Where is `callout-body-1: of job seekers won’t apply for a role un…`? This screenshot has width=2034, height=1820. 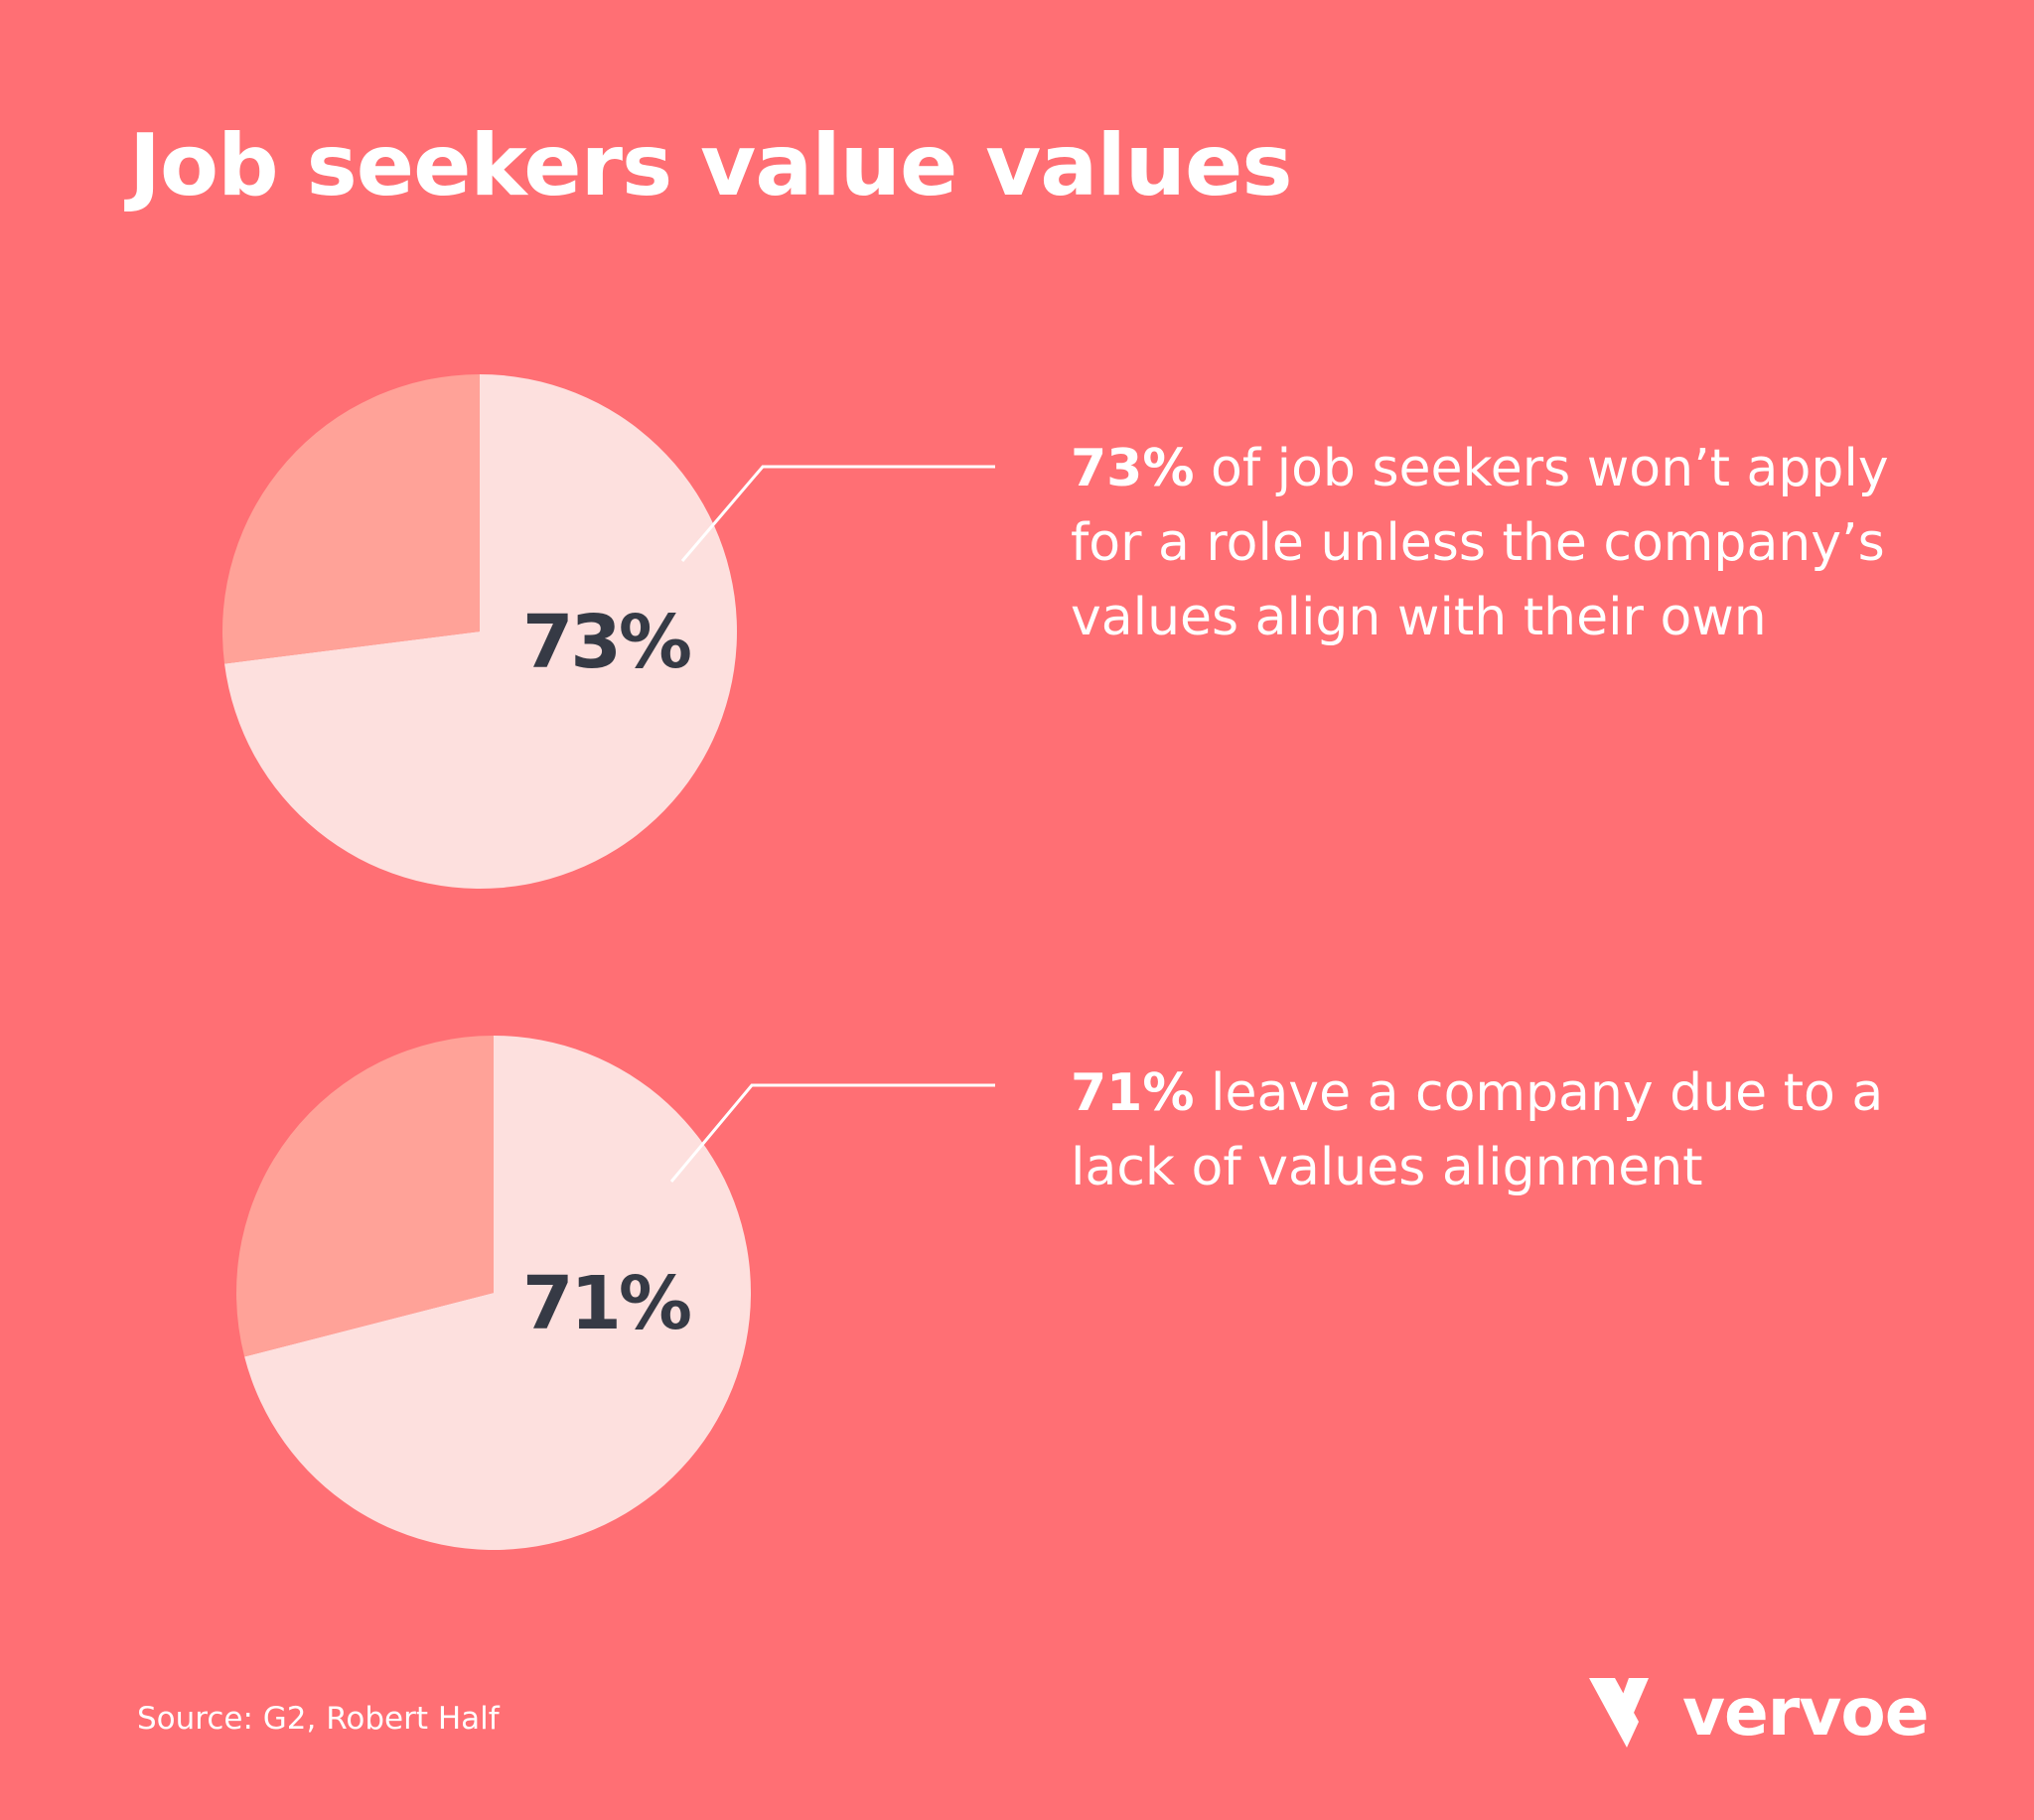 callout-body-1: of job seekers won’t apply for a role un… is located at coordinates (1480, 543).